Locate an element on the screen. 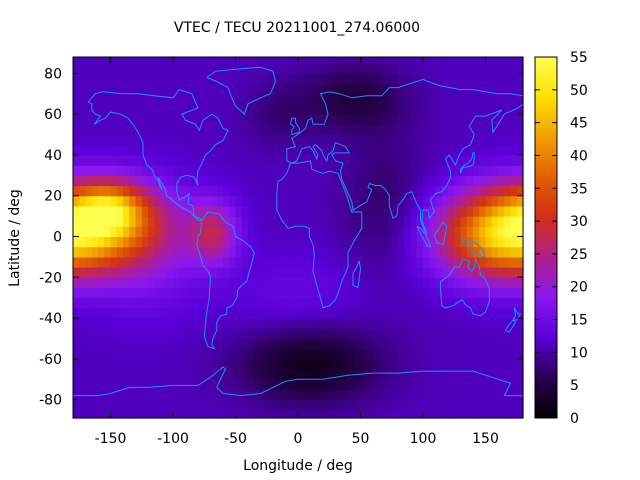 The image size is (640, 480). colorbar-tick-label: 45 is located at coordinates (579, 124).